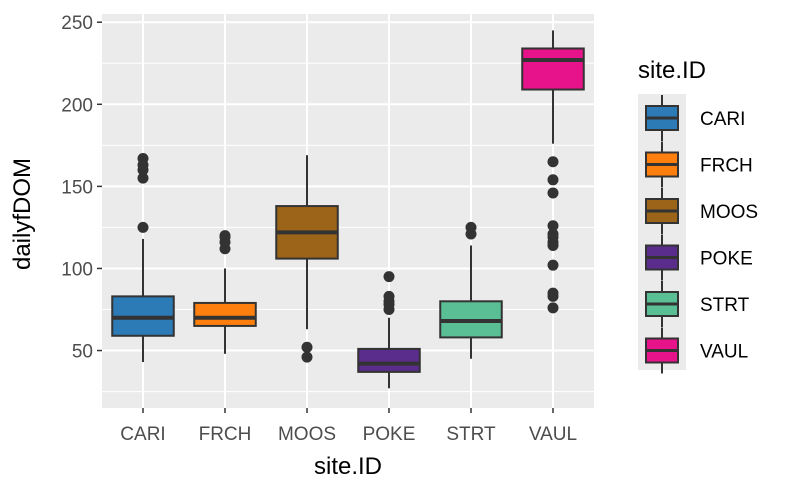 This screenshot has height=494, width=800. I want to click on box-strt, so click(471, 290).